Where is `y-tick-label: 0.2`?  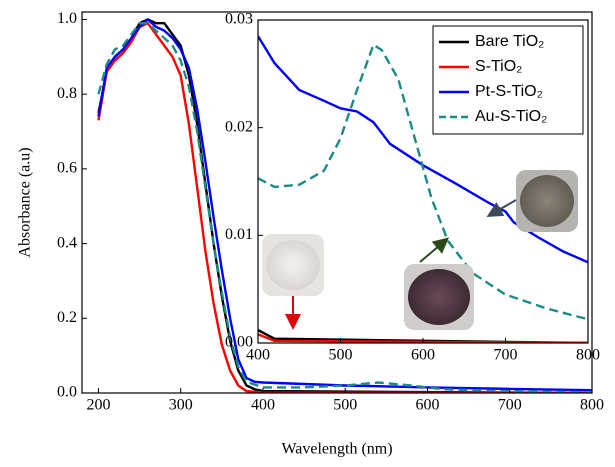
y-tick-label: 0.2 is located at coordinates (67, 317).